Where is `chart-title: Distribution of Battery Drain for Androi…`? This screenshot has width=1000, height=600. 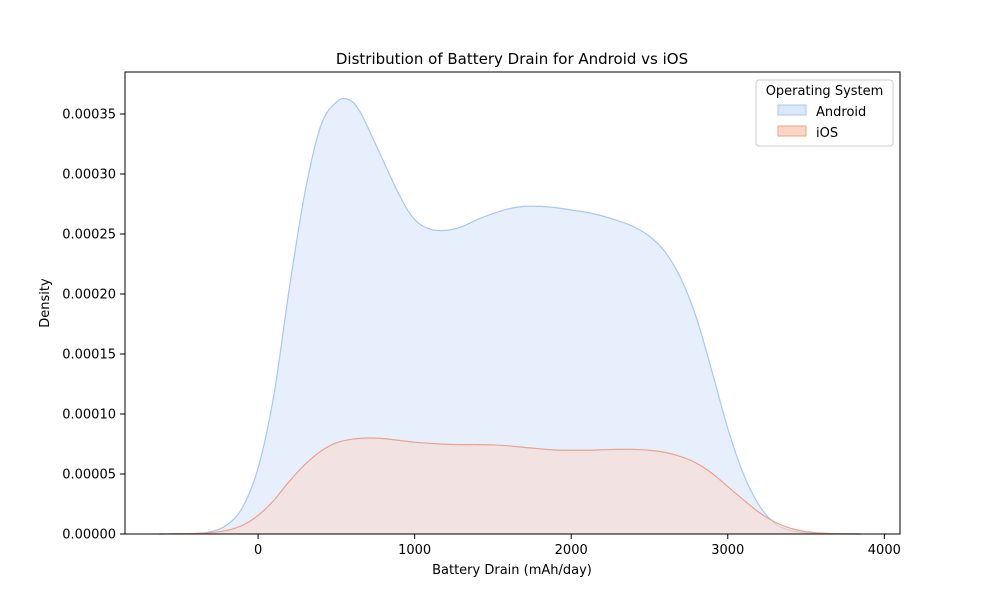
chart-title: Distribution of Battery Drain for Androi… is located at coordinates (512, 59).